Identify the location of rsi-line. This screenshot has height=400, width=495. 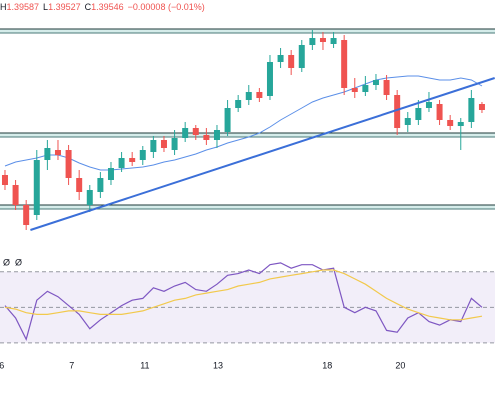
(243, 295).